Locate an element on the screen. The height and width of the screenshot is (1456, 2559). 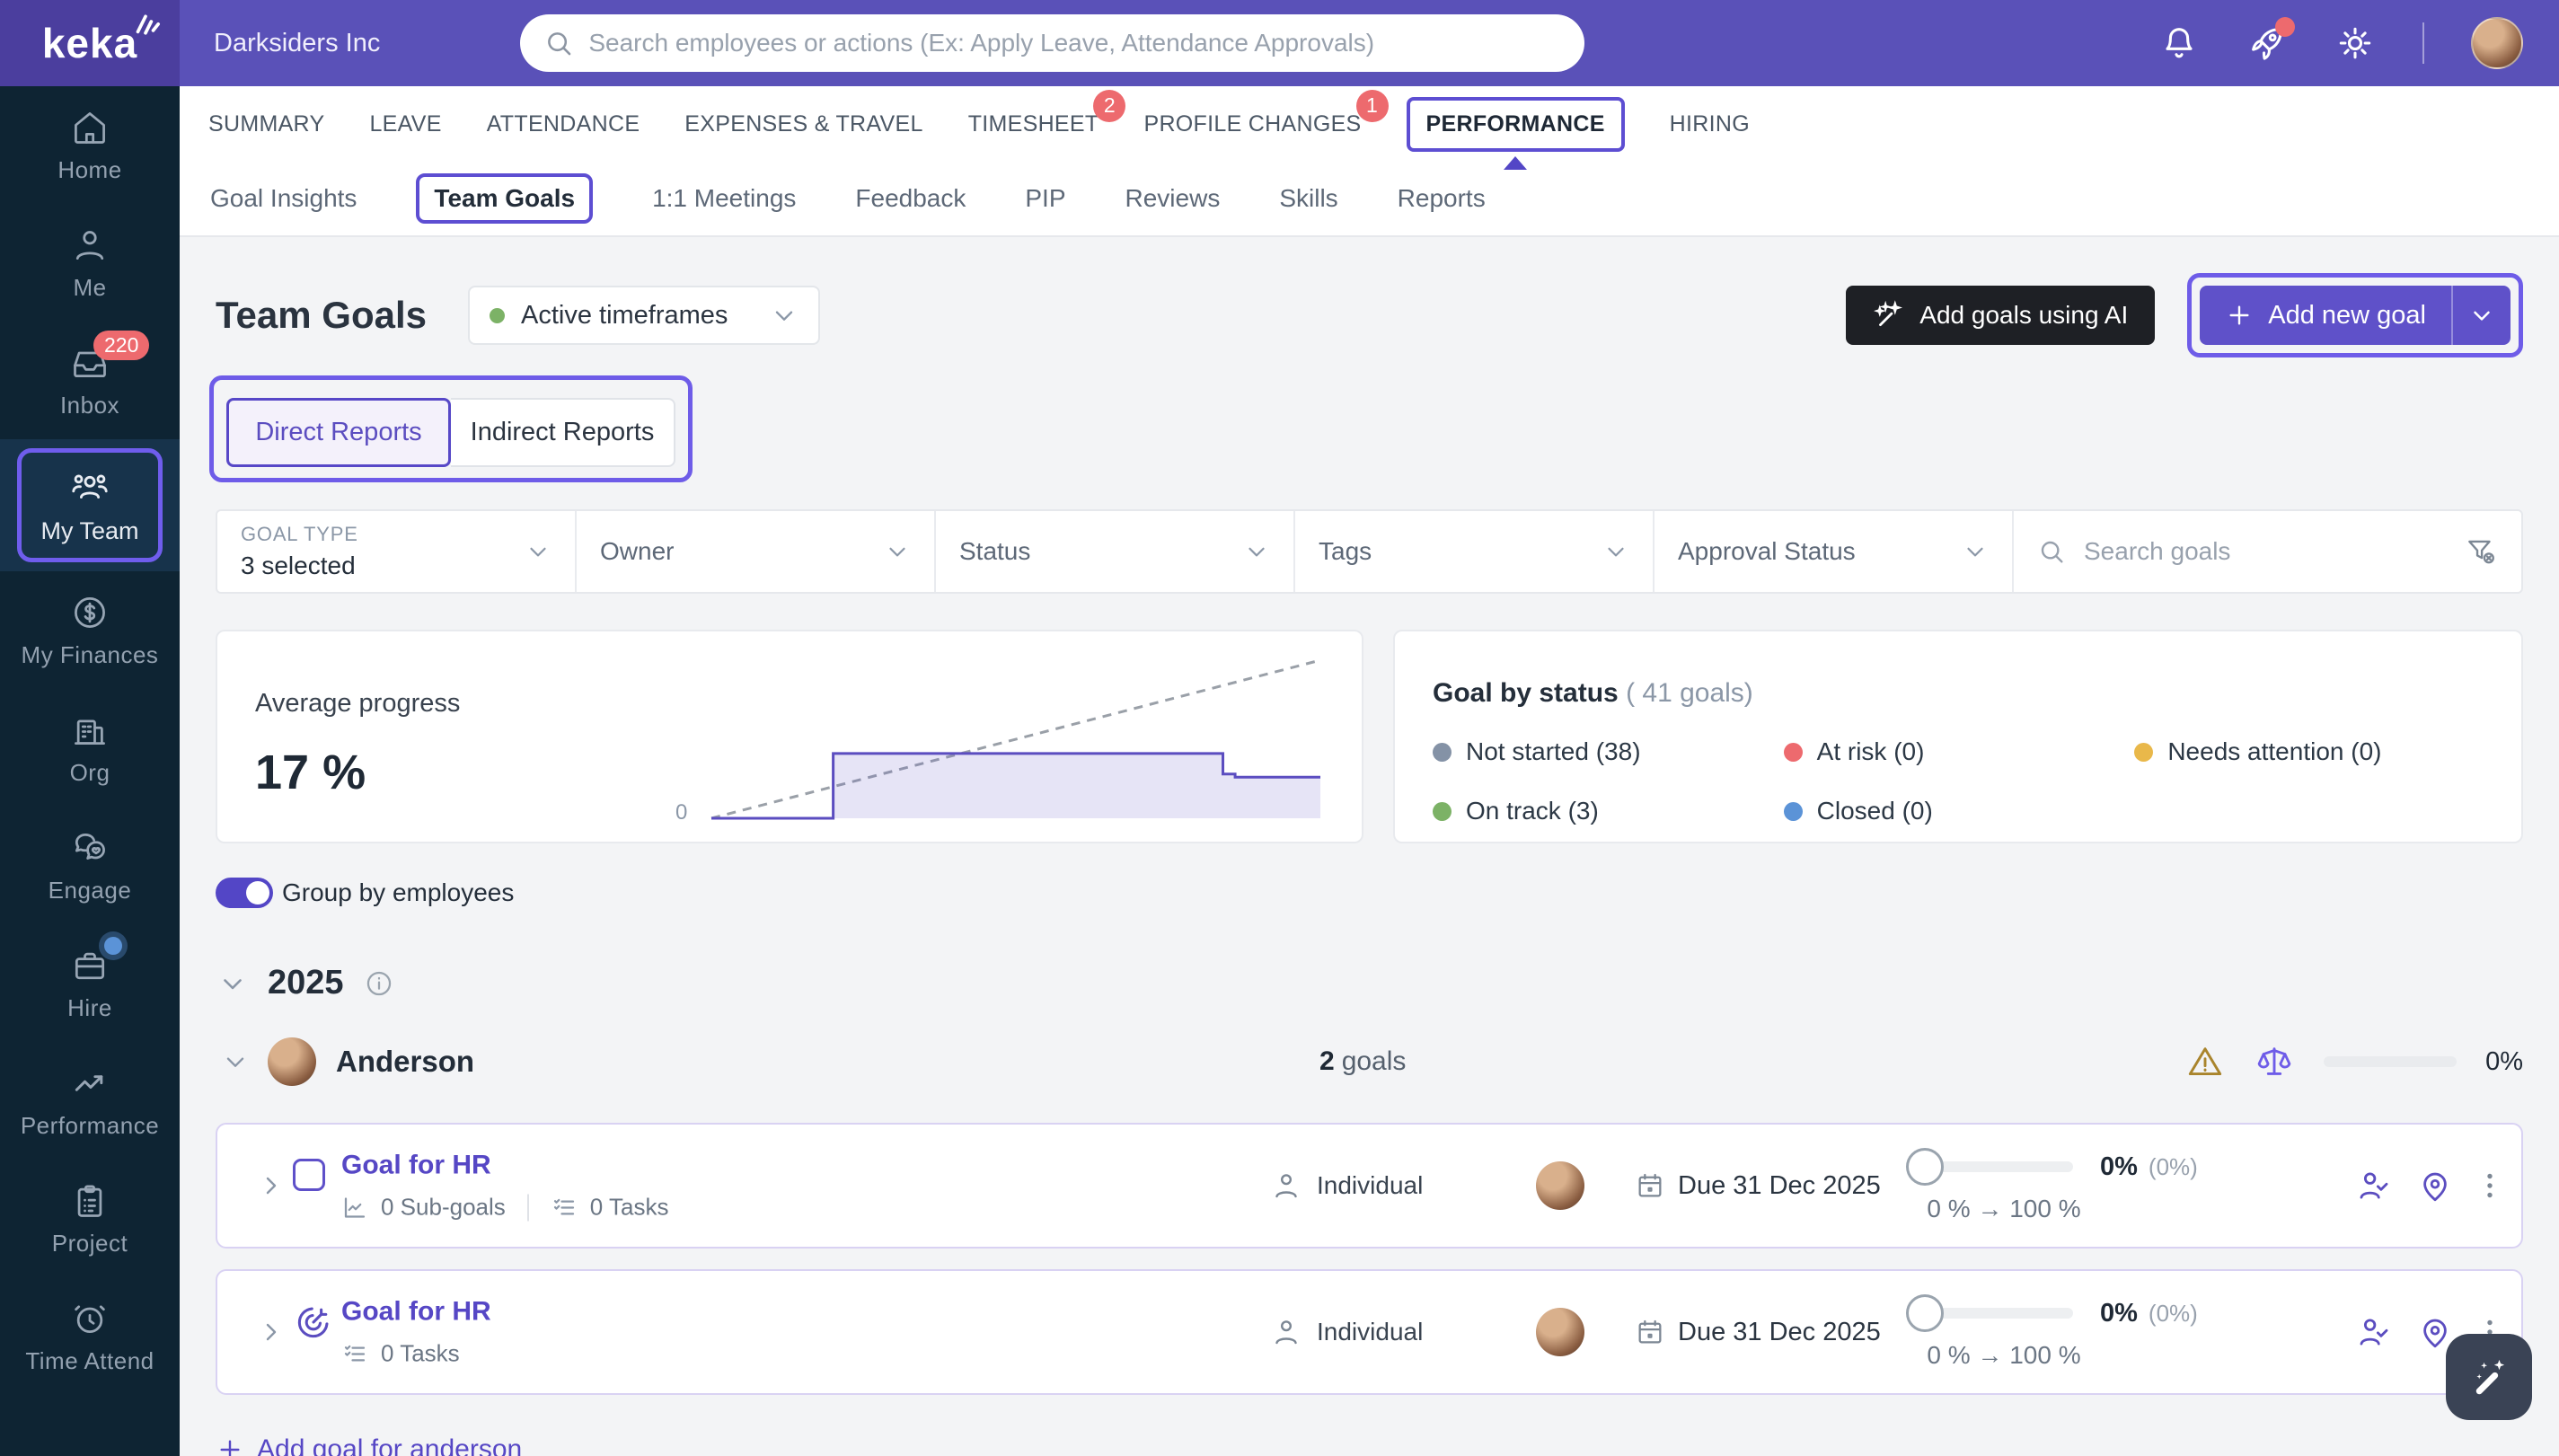
topbar-divider is located at coordinates (2423, 43).